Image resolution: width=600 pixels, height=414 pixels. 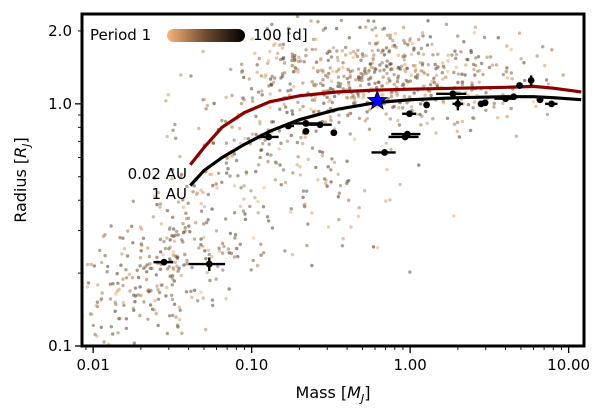 I want to click on x-tick-label: 1.00, so click(x=409, y=365).